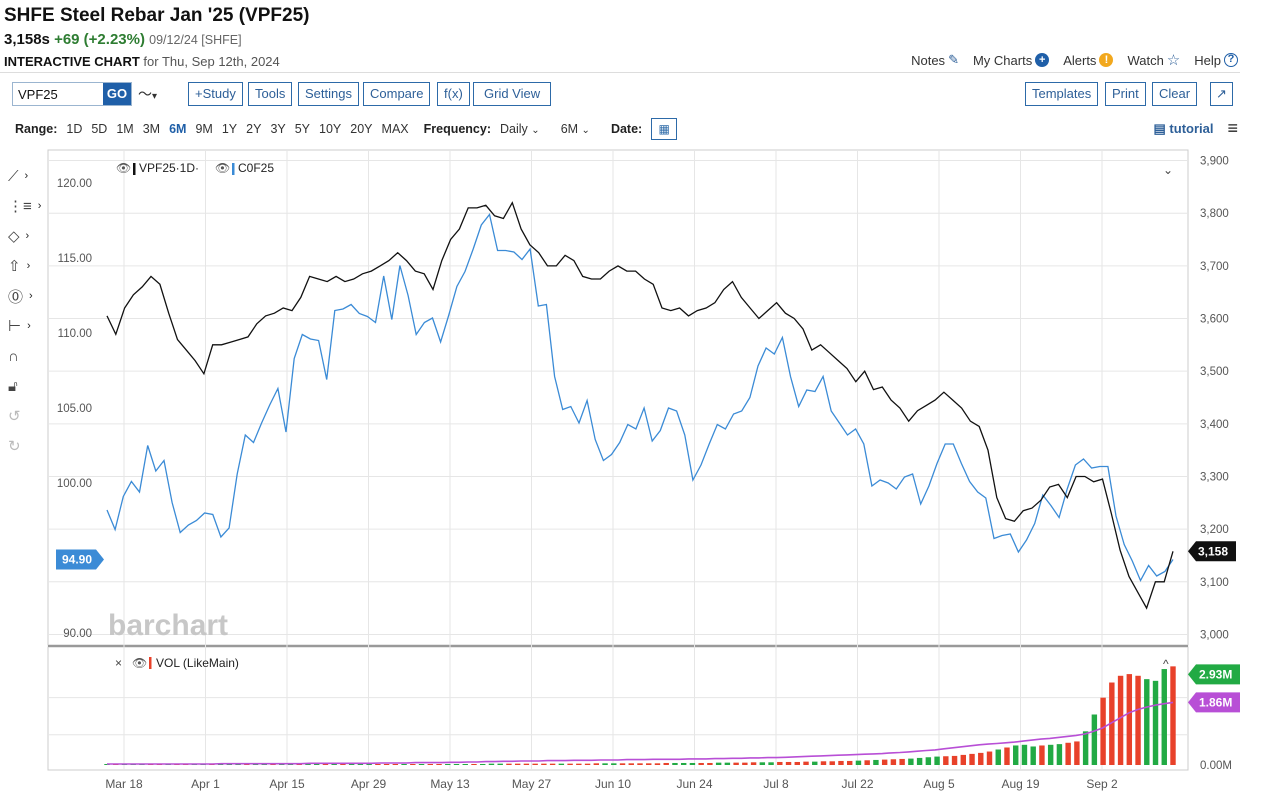  I want to click on range-option-1y: 1Y, so click(229, 129).